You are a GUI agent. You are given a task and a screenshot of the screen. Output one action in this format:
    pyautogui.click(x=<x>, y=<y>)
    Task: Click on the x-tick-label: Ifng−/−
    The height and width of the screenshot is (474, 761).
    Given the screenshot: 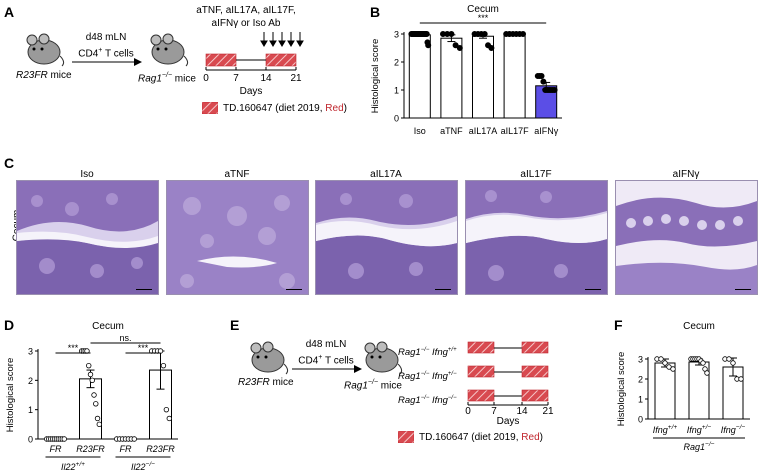 What is the action you would take?
    pyautogui.click(x=733, y=429)
    